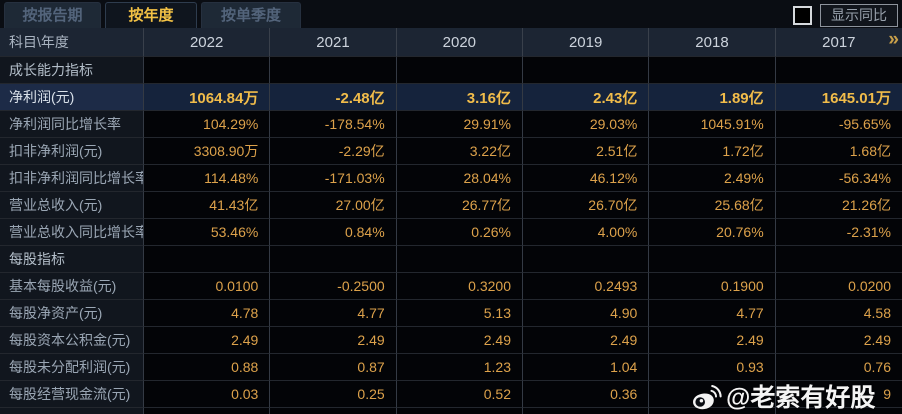 Image resolution: width=902 pixels, height=414 pixels. I want to click on row-value-cell: -2.48亿, so click(333, 97).